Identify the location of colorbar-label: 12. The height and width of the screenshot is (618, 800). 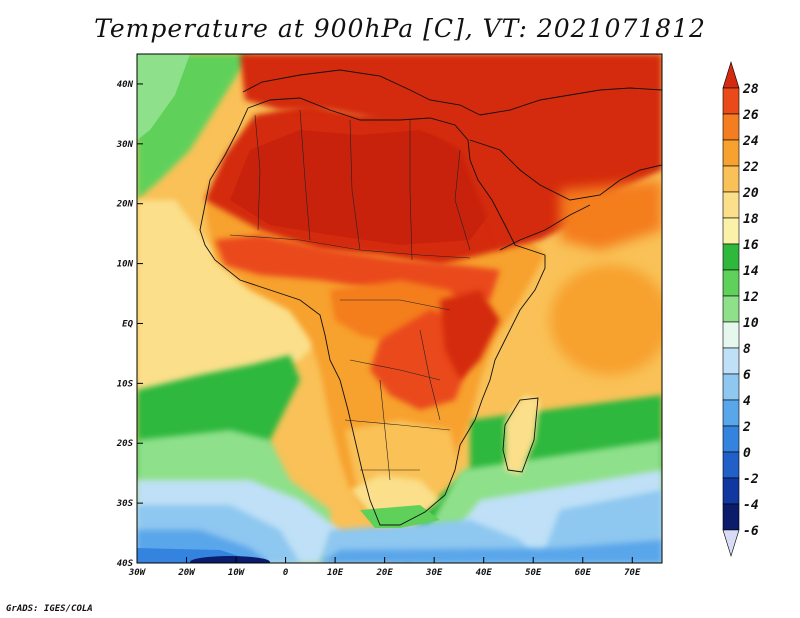
(751, 297).